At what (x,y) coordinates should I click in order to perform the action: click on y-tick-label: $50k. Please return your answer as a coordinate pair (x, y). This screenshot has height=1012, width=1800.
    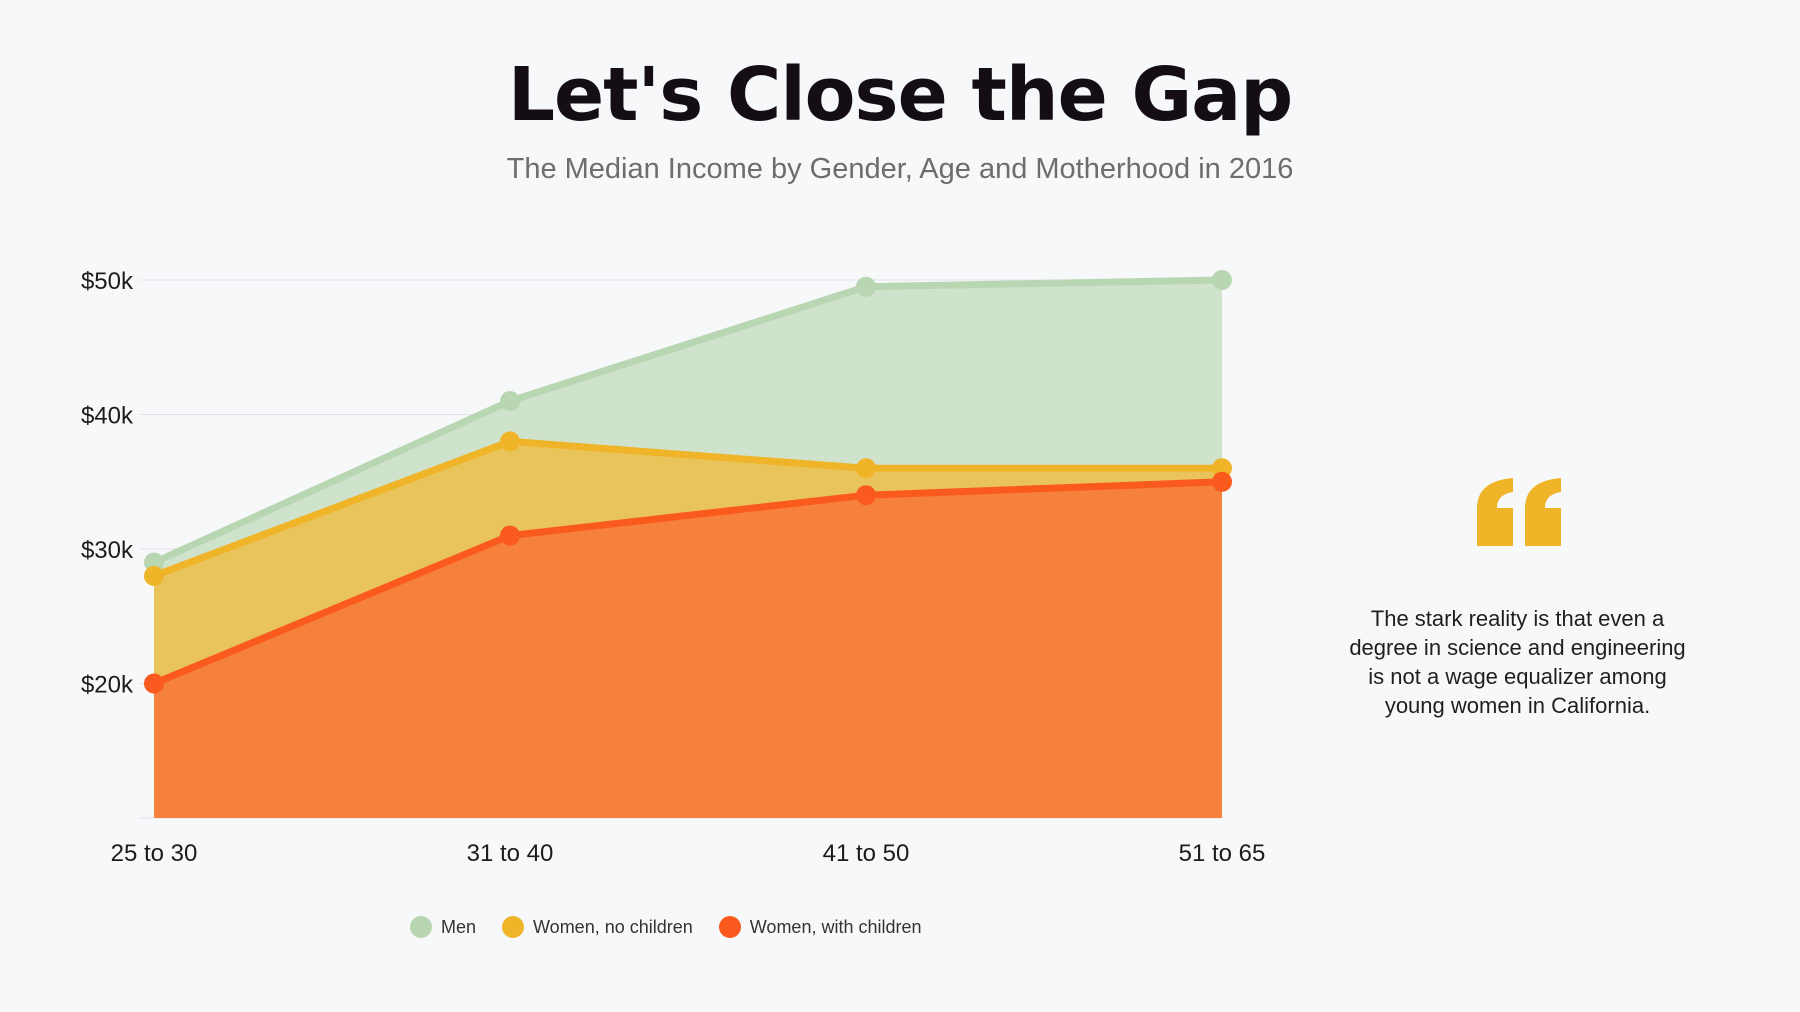
    Looking at the image, I should click on (107, 281).